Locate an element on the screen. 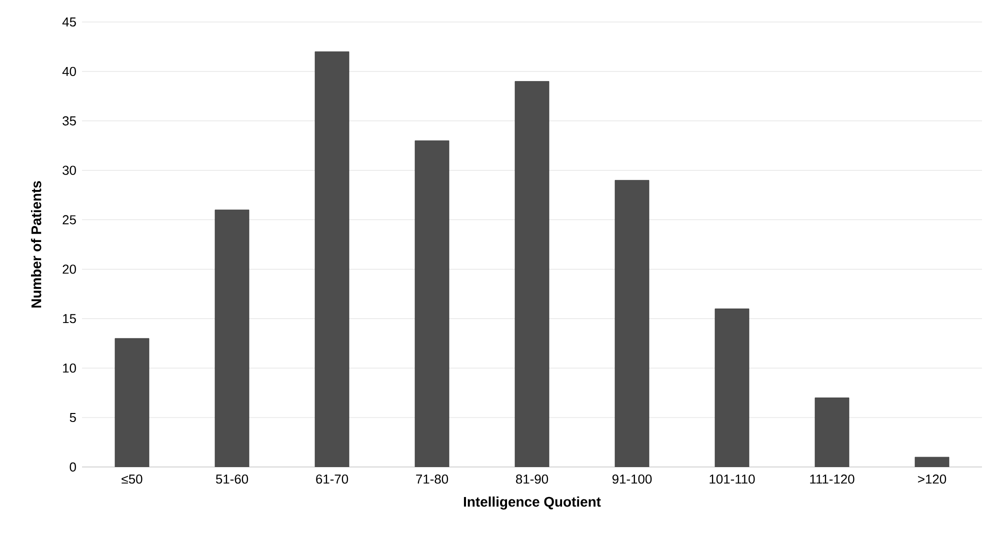 The width and height of the screenshot is (985, 536). y-tick-label: 0 is located at coordinates (73, 467).